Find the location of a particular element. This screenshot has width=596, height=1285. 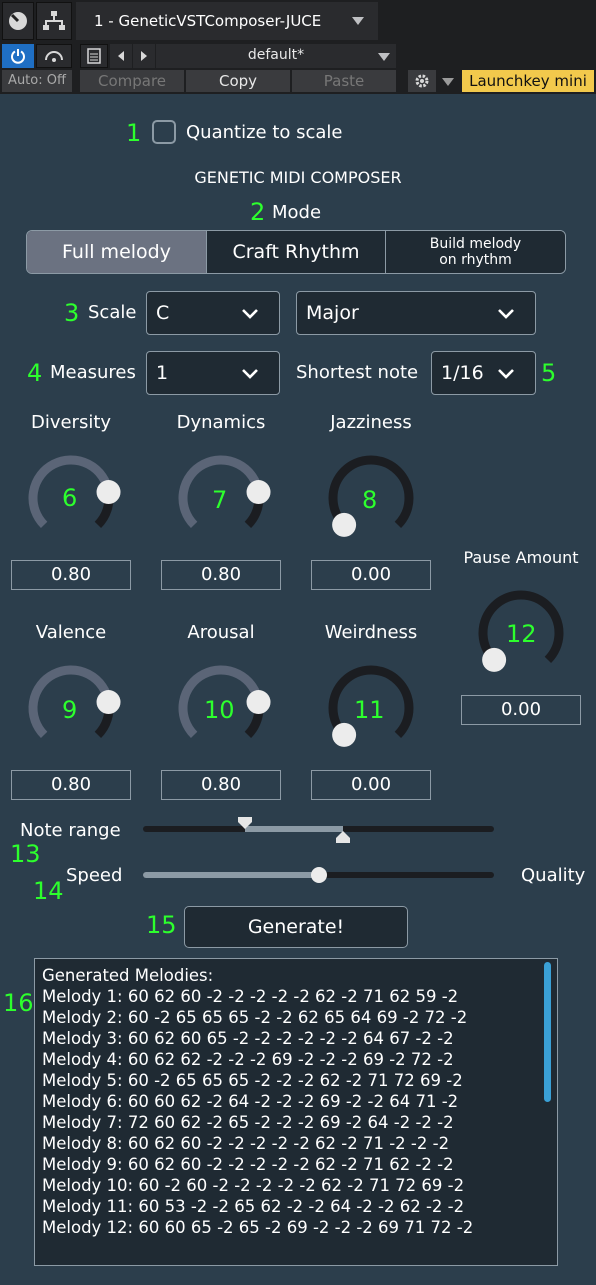

note-range-low-handle is located at coordinates (245, 823).